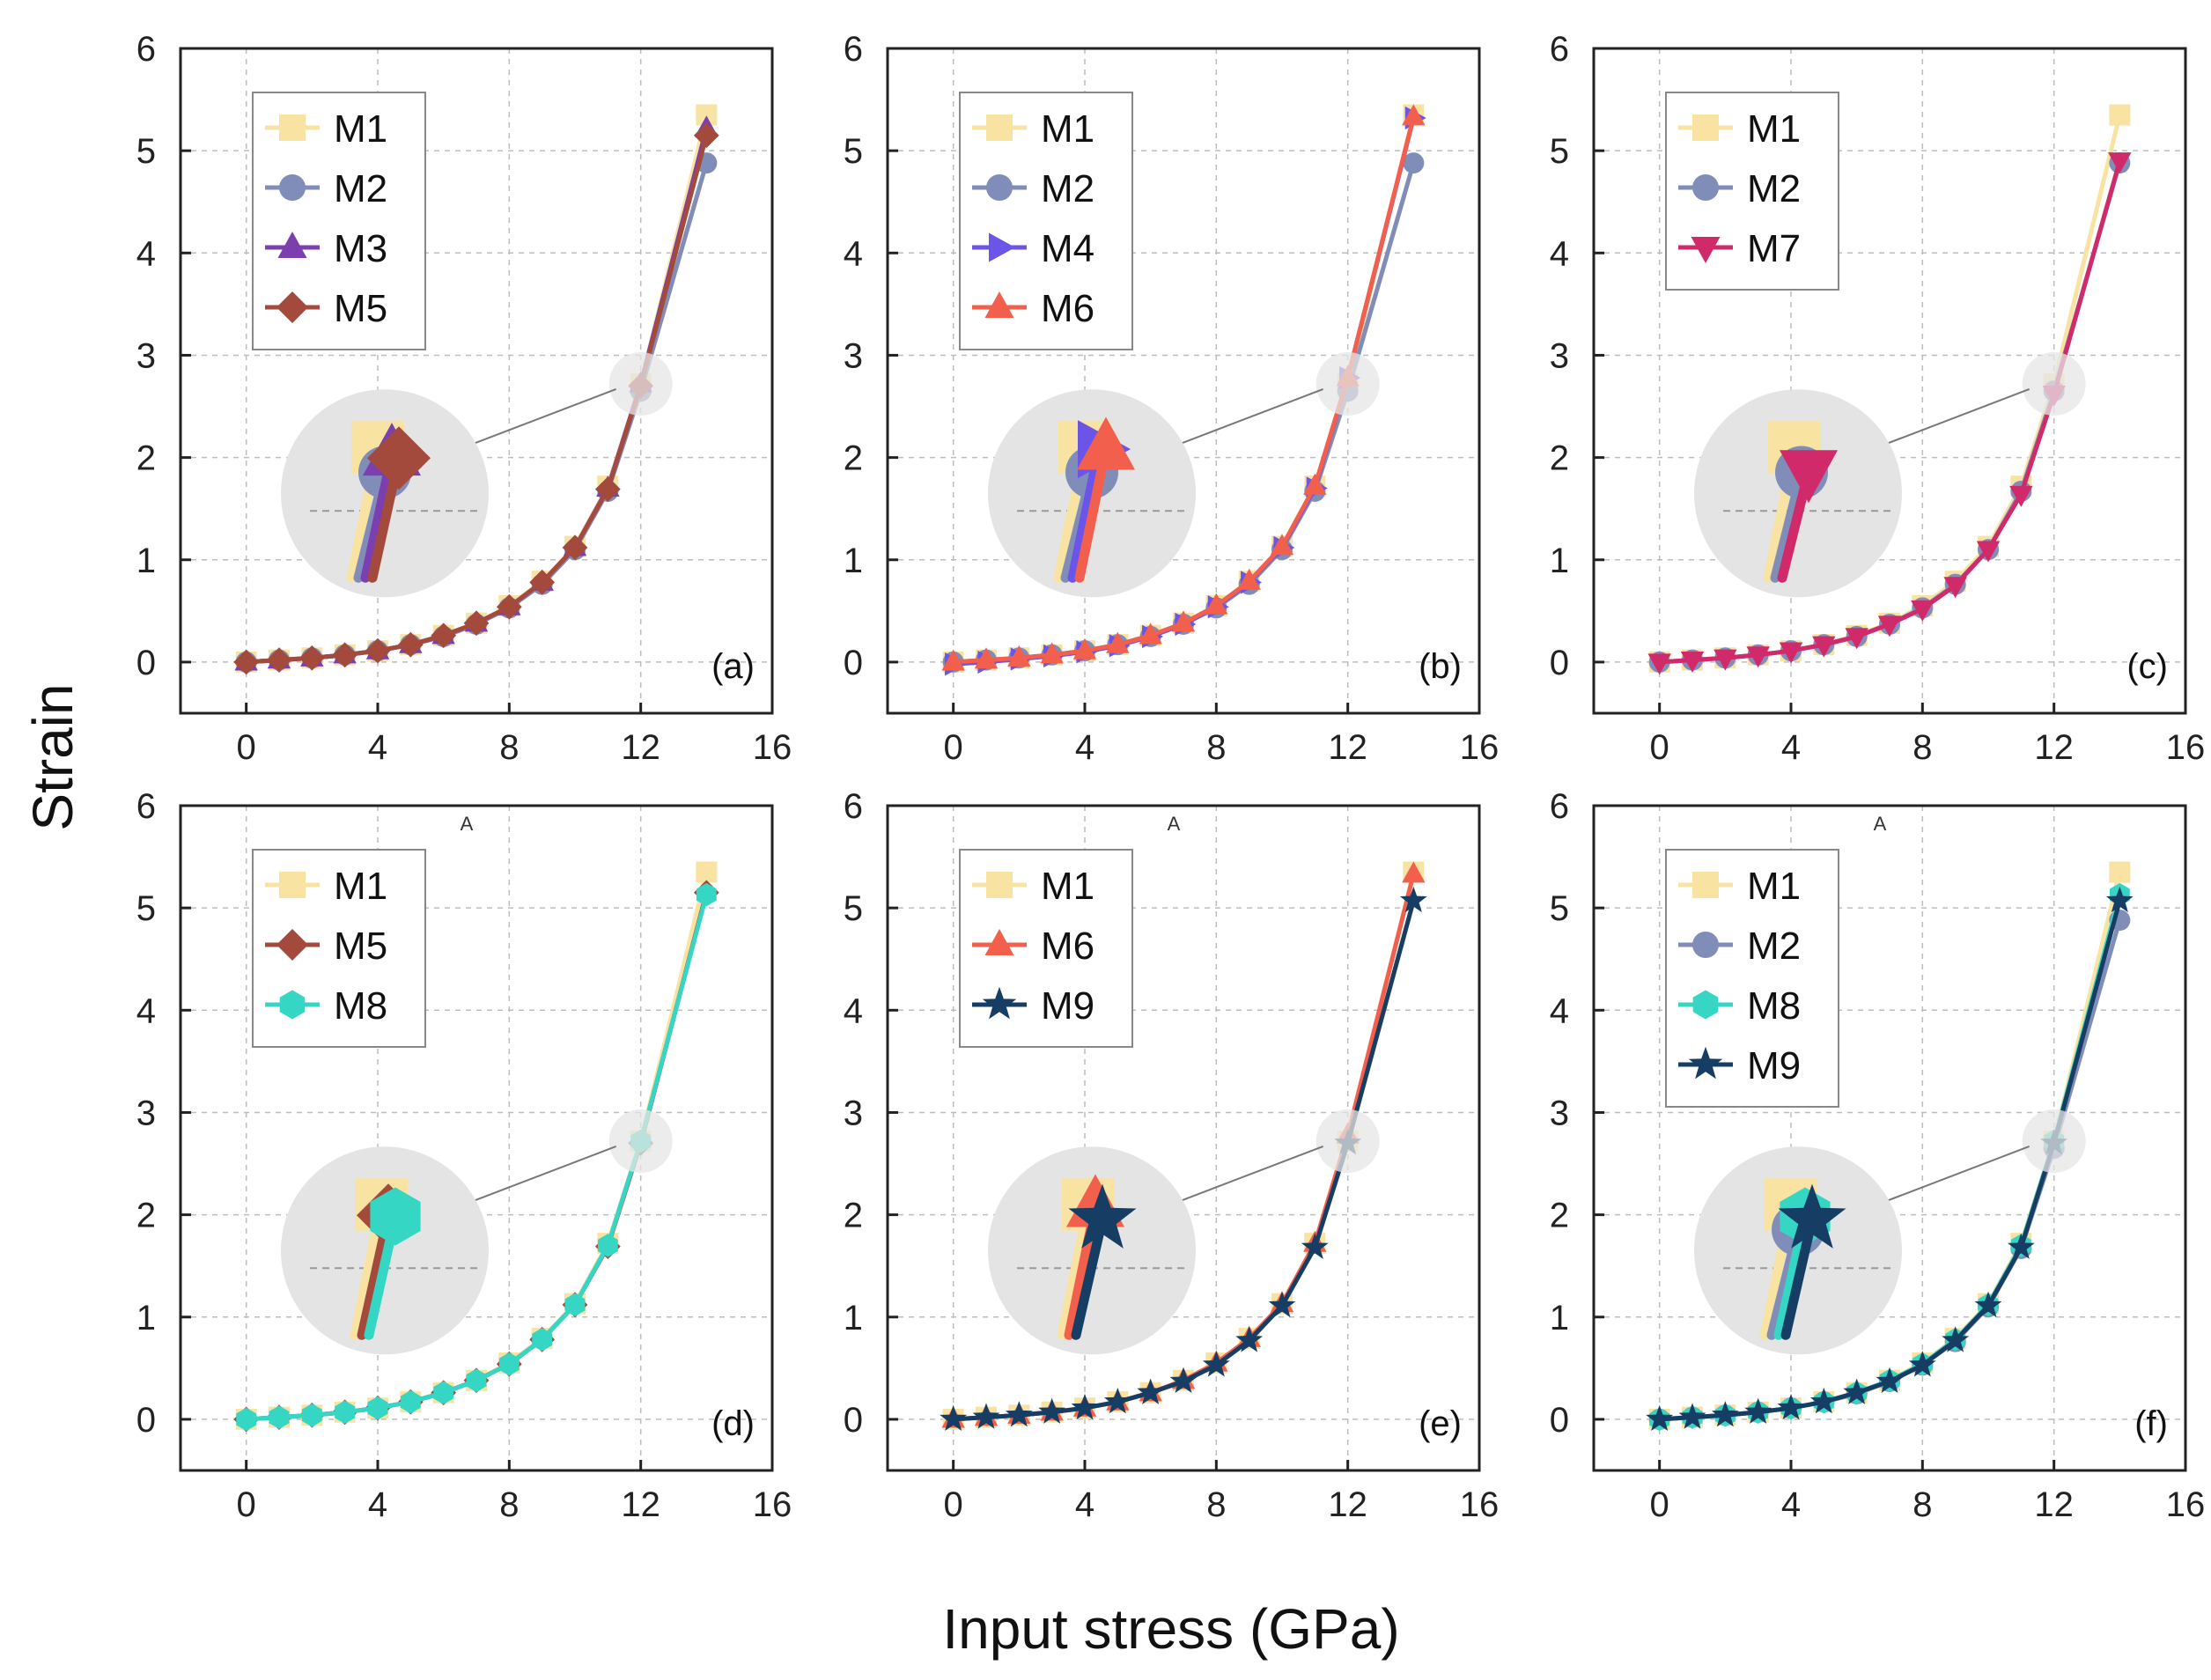 The width and height of the screenshot is (2211, 1680). Describe the element at coordinates (1170, 1629) in the screenshot. I see `x-axis-title: Input stress (GPa)` at that location.